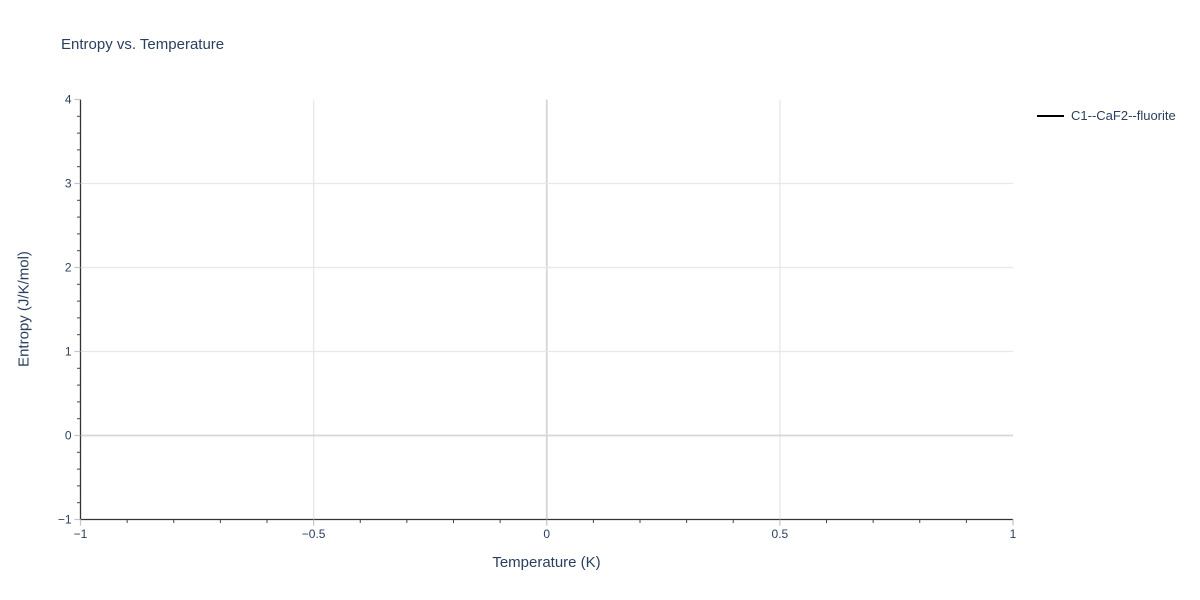 This screenshot has width=1200, height=600. I want to click on x-tick-label: 1, so click(1013, 534).